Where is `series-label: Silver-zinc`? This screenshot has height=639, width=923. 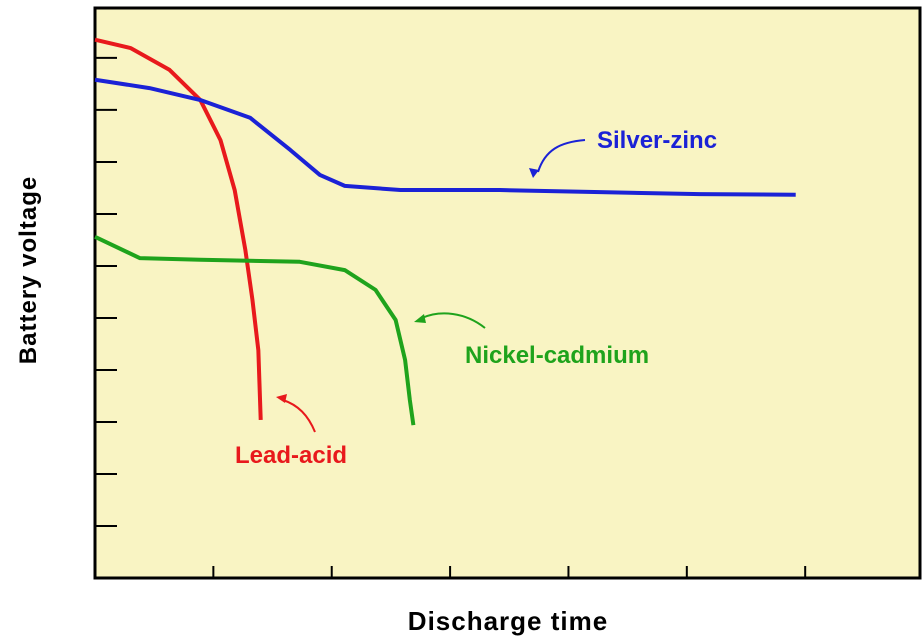
series-label: Silver-zinc is located at coordinates (657, 140).